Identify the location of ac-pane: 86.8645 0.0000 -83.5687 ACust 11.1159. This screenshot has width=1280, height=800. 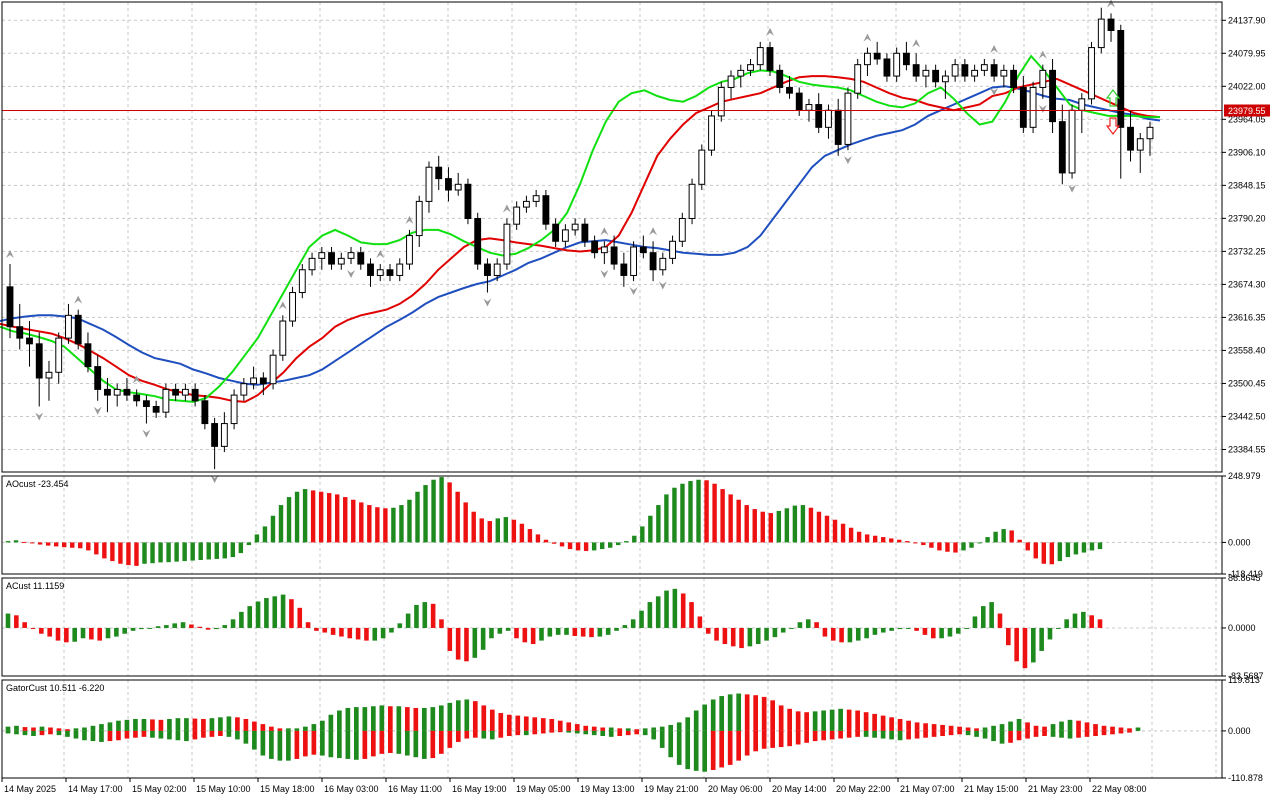
(633, 627).